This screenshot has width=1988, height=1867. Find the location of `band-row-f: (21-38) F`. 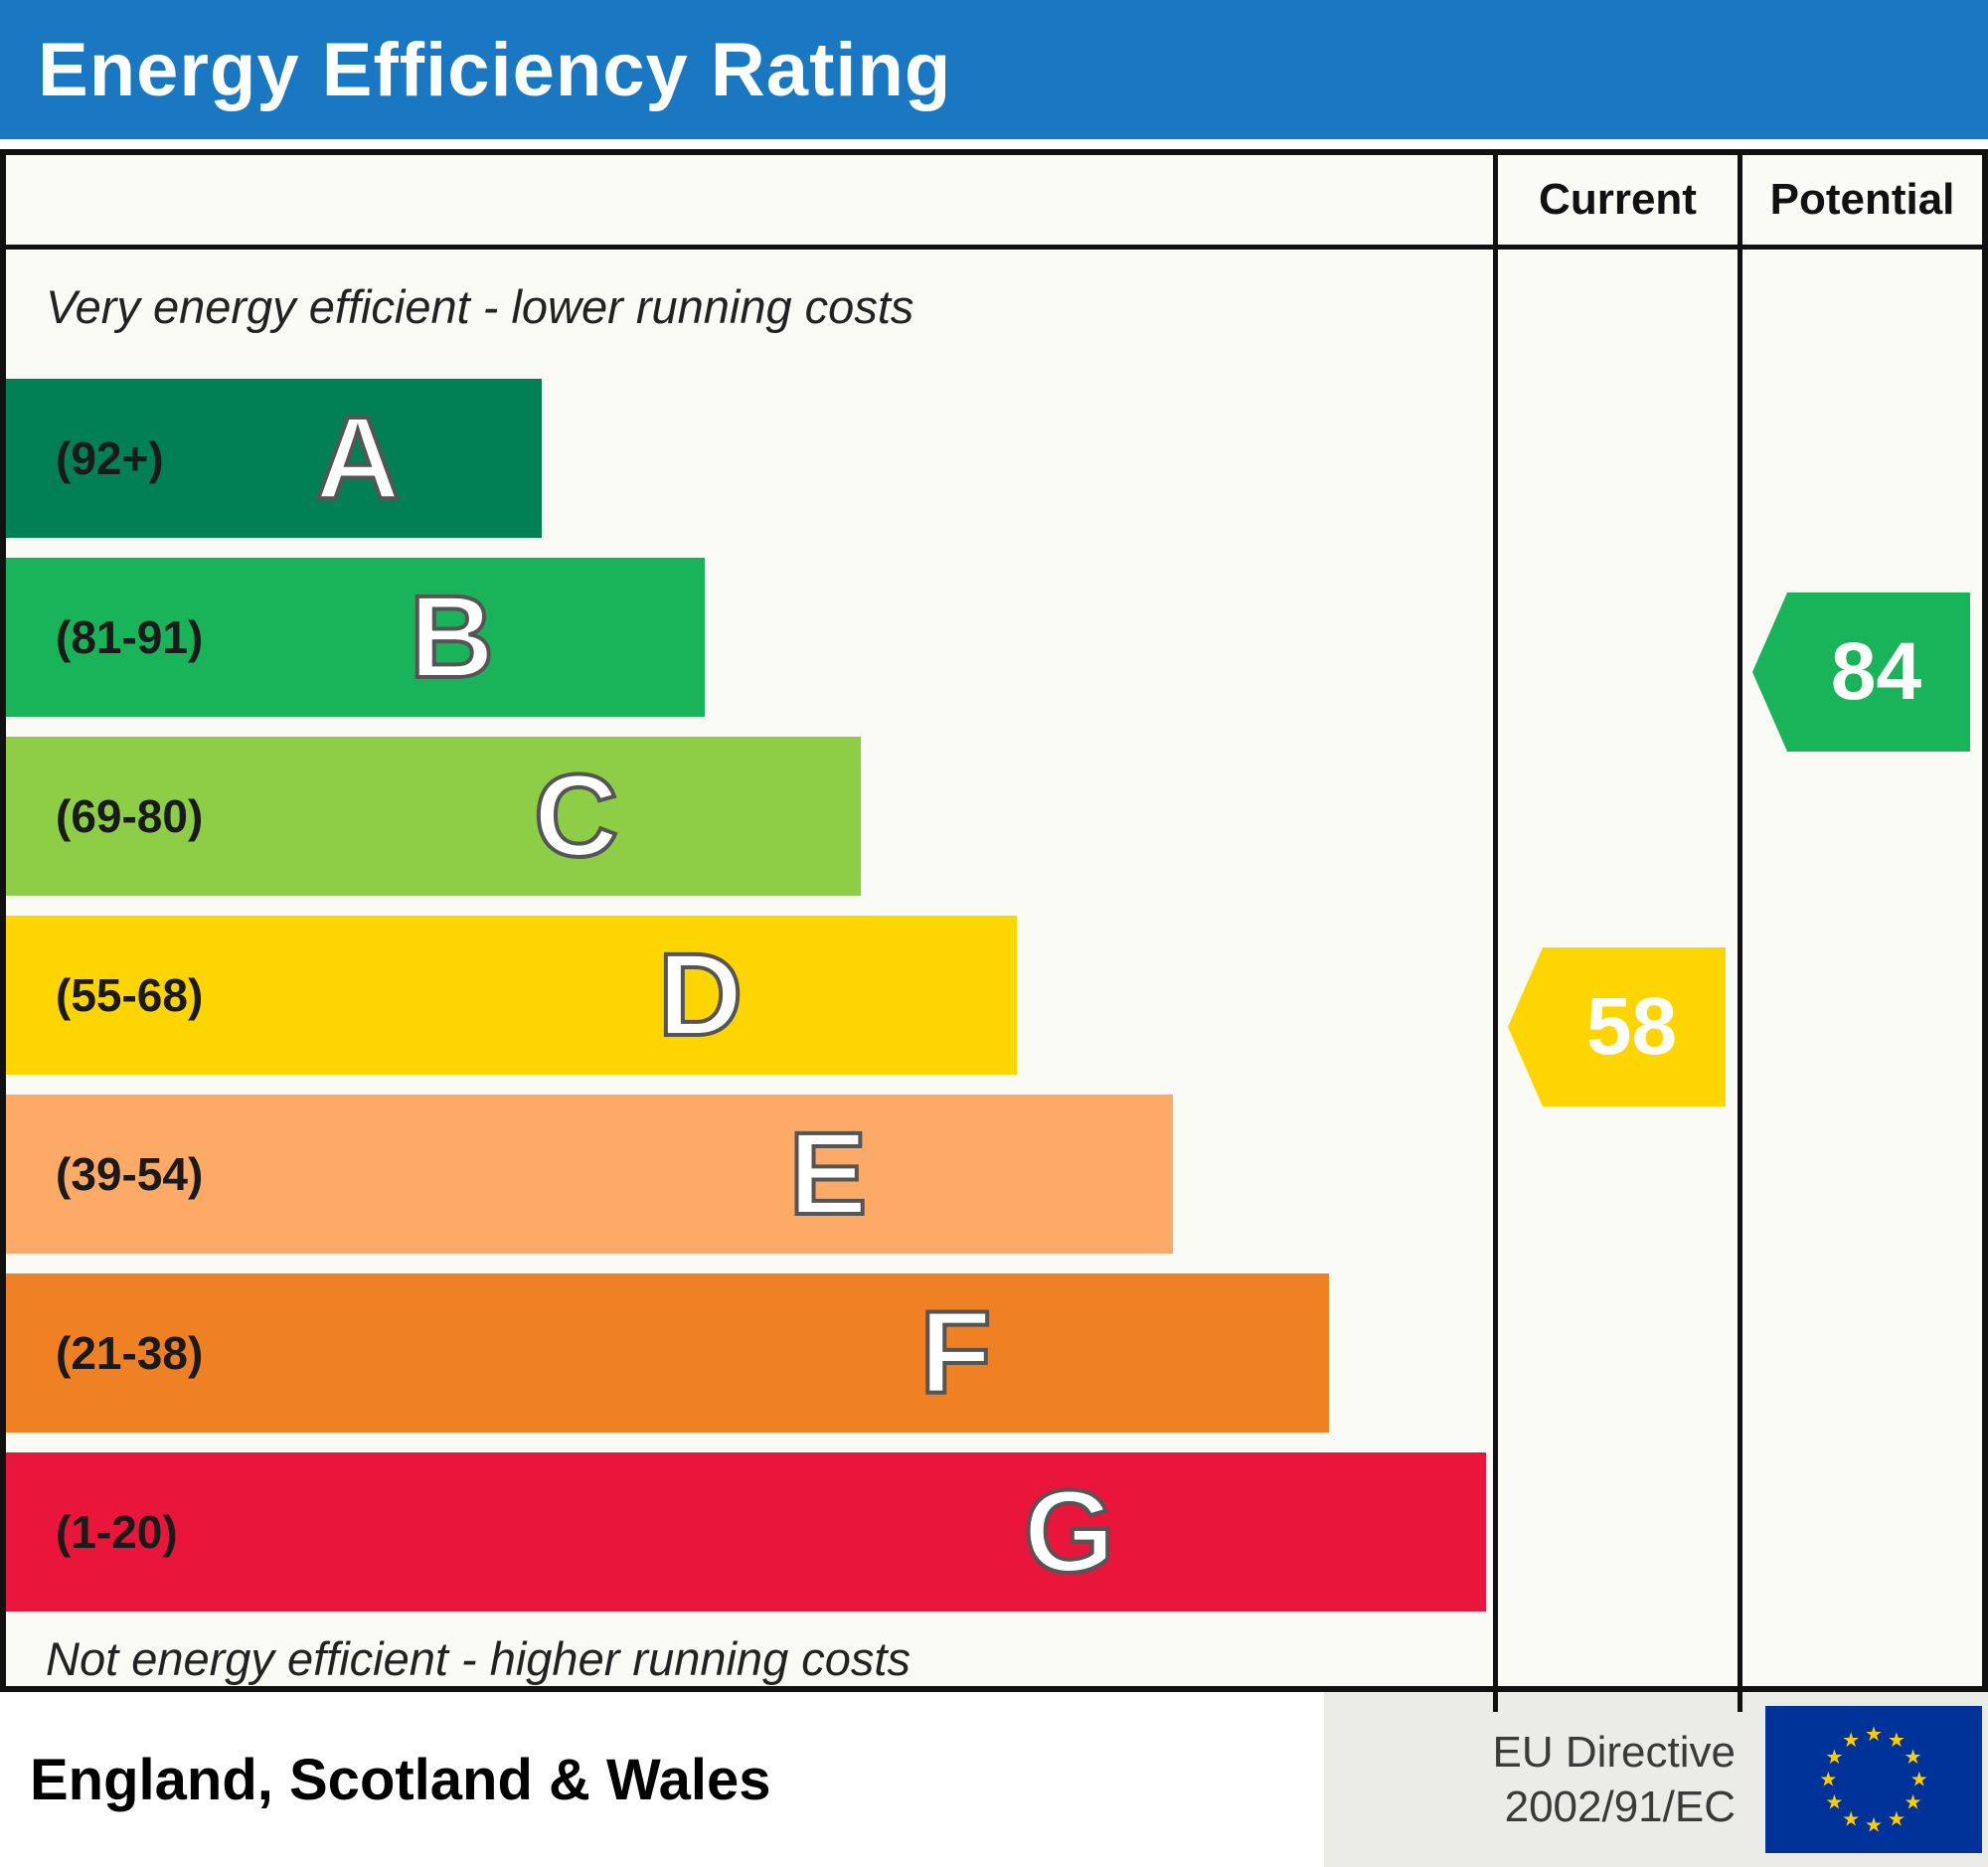

band-row-f: (21-38) F is located at coordinates (668, 1353).